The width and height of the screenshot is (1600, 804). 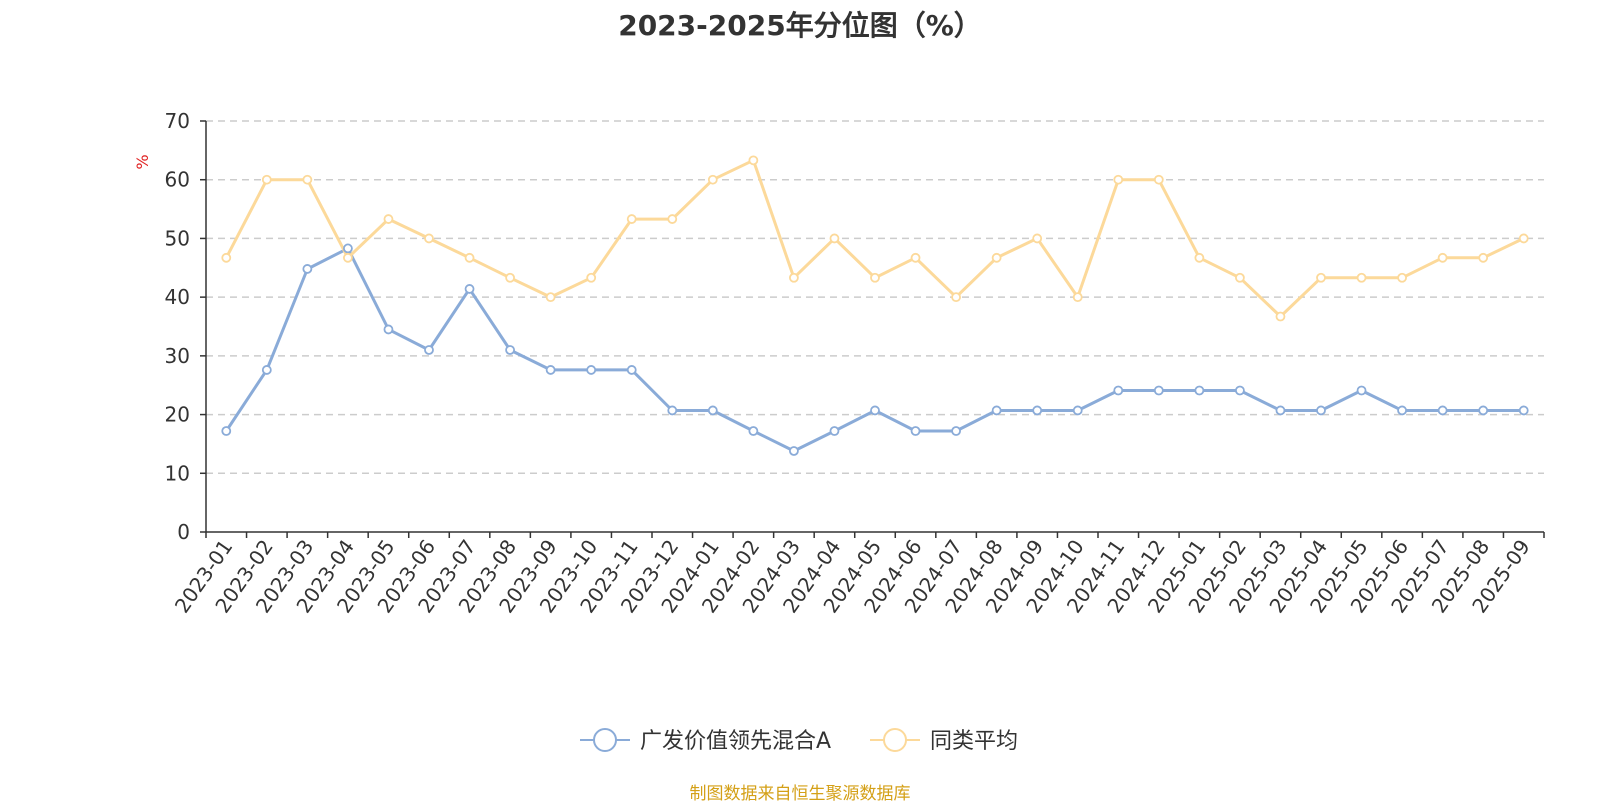 What do you see at coordinates (177, 297) in the screenshot?
I see `y-tick-label: 40` at bounding box center [177, 297].